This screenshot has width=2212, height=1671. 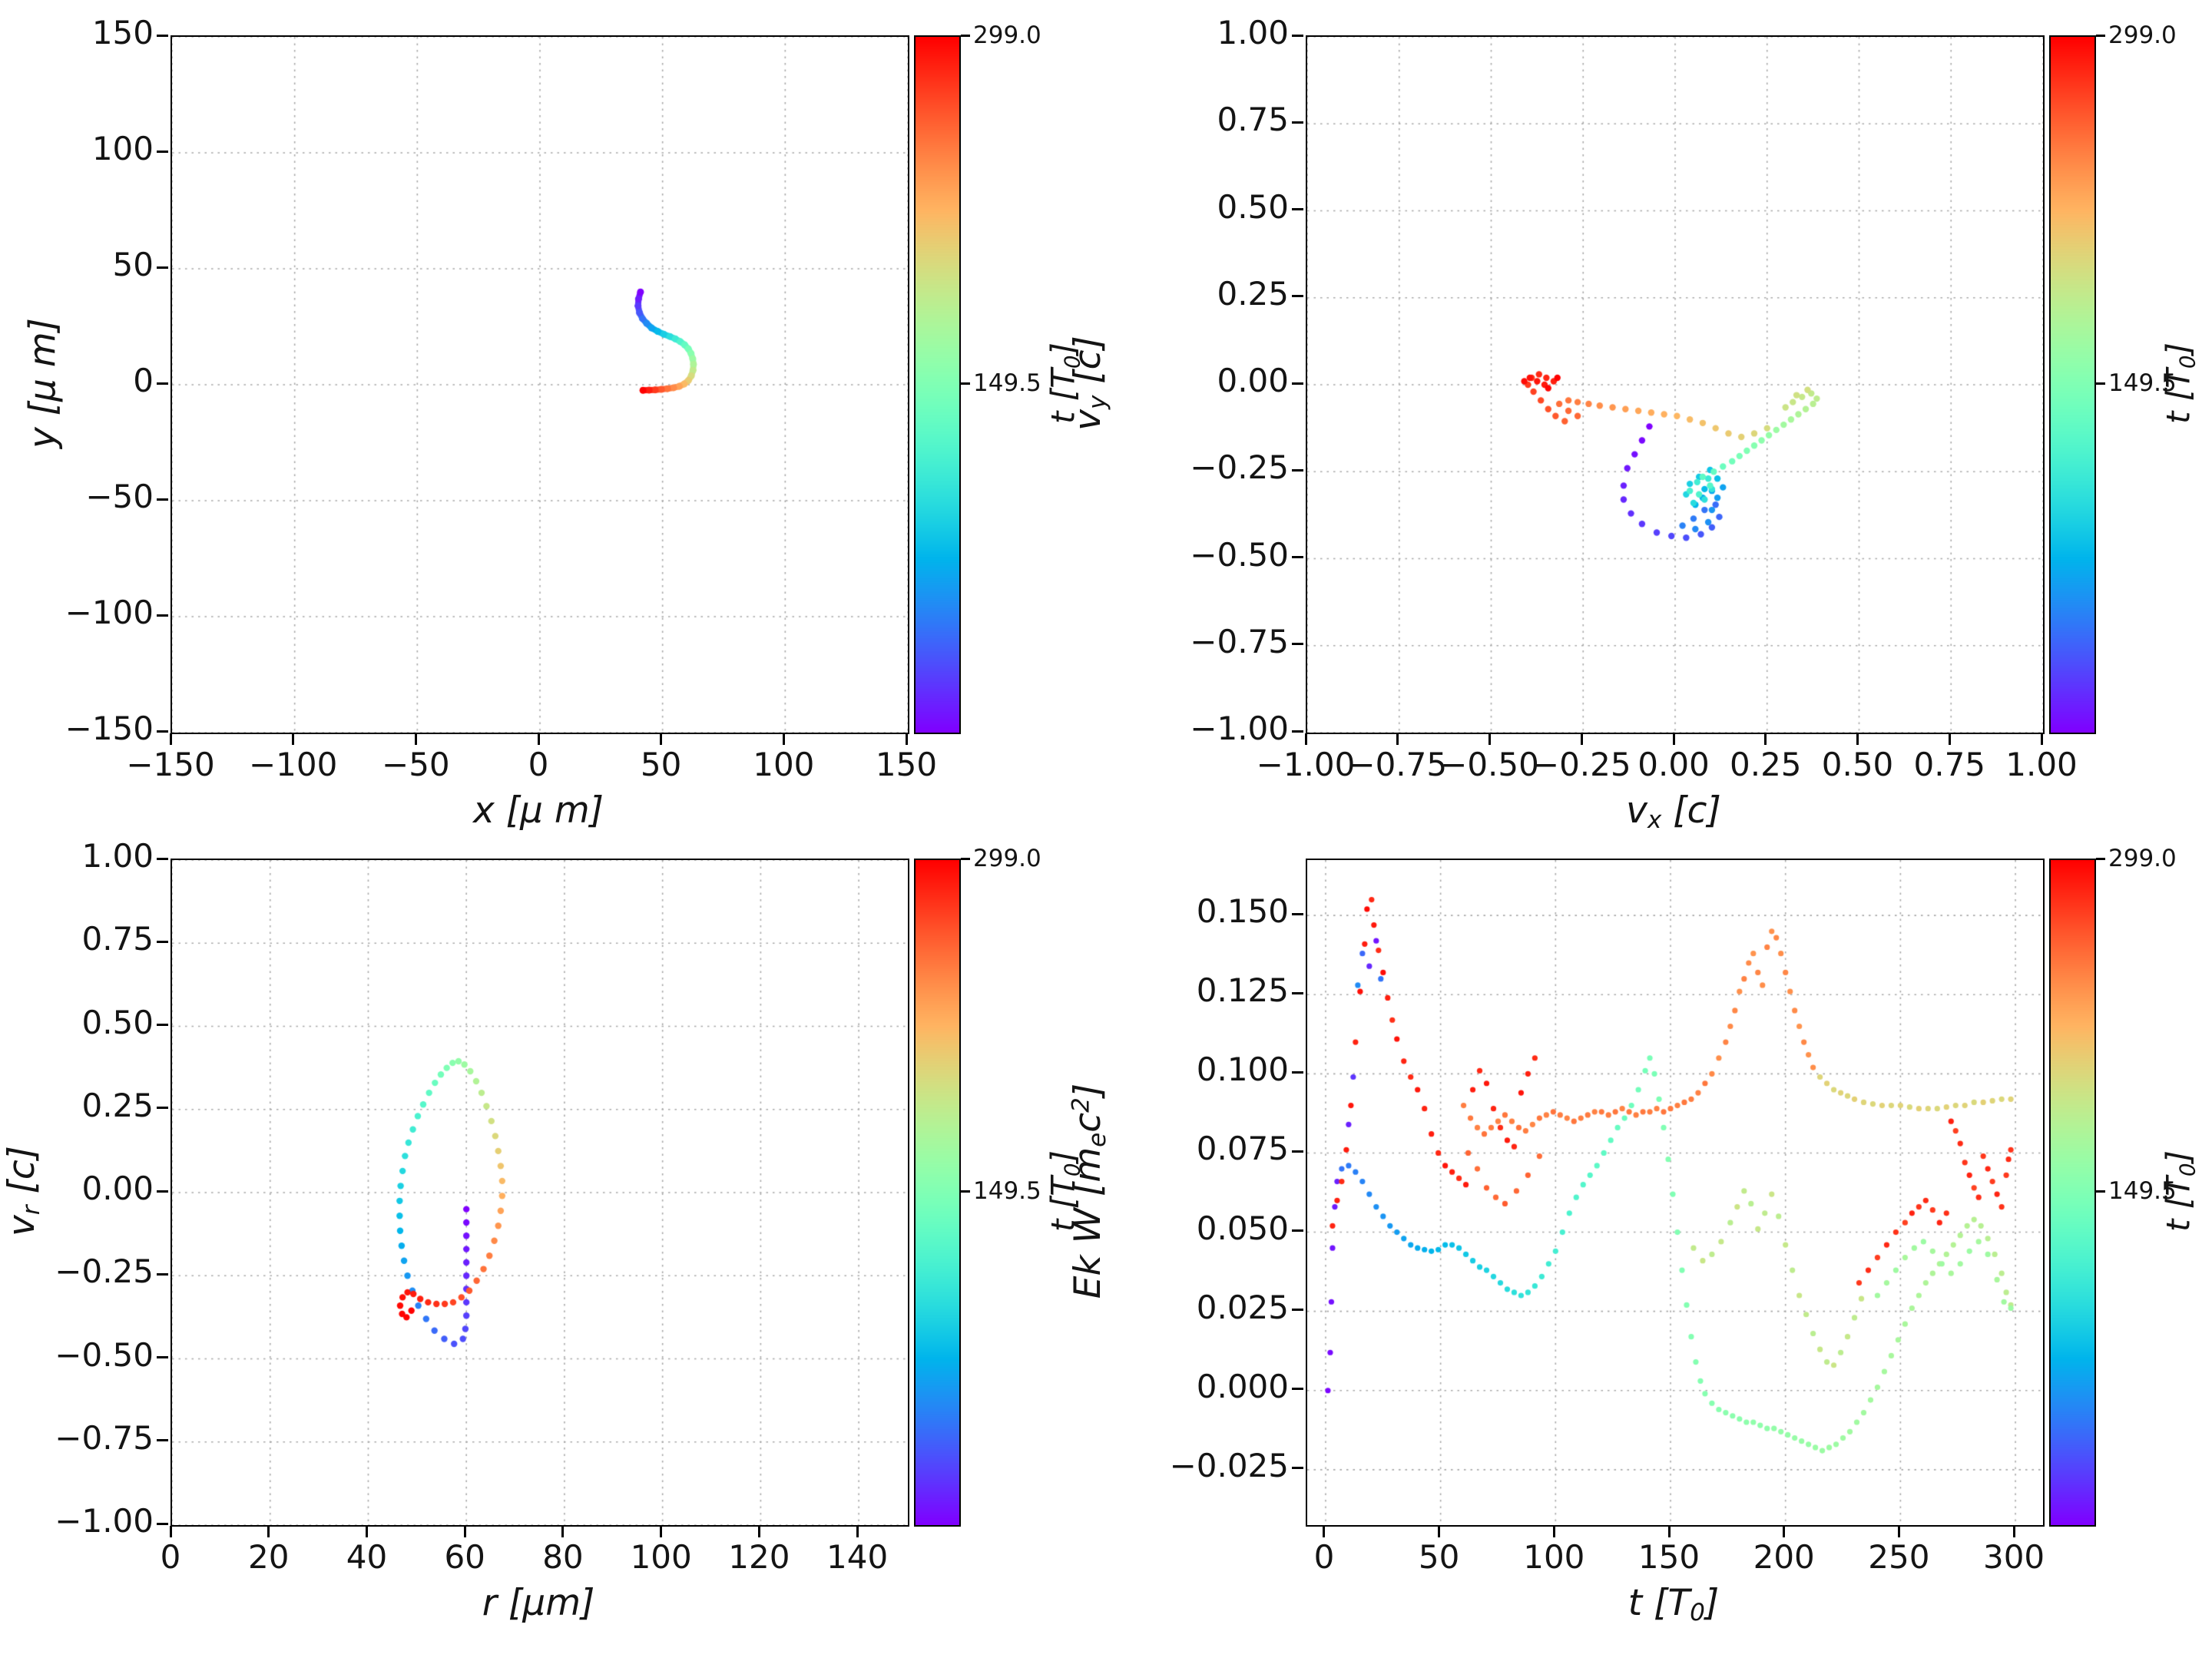 What do you see at coordinates (43, 383) in the screenshot?
I see `y-axis-label-trajectory-xy: y [μ m]` at bounding box center [43, 383].